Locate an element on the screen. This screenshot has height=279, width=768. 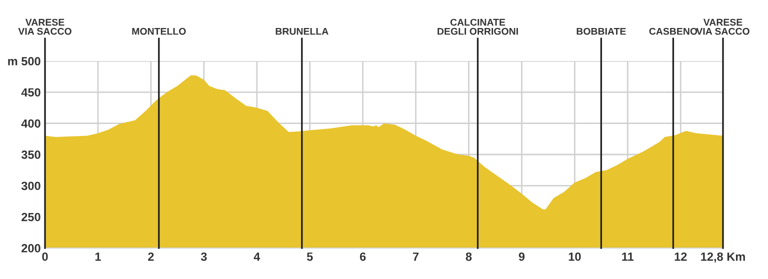
ref-line-label: CALCINATE DEGLI ORRIGONI is located at coordinates (478, 26).